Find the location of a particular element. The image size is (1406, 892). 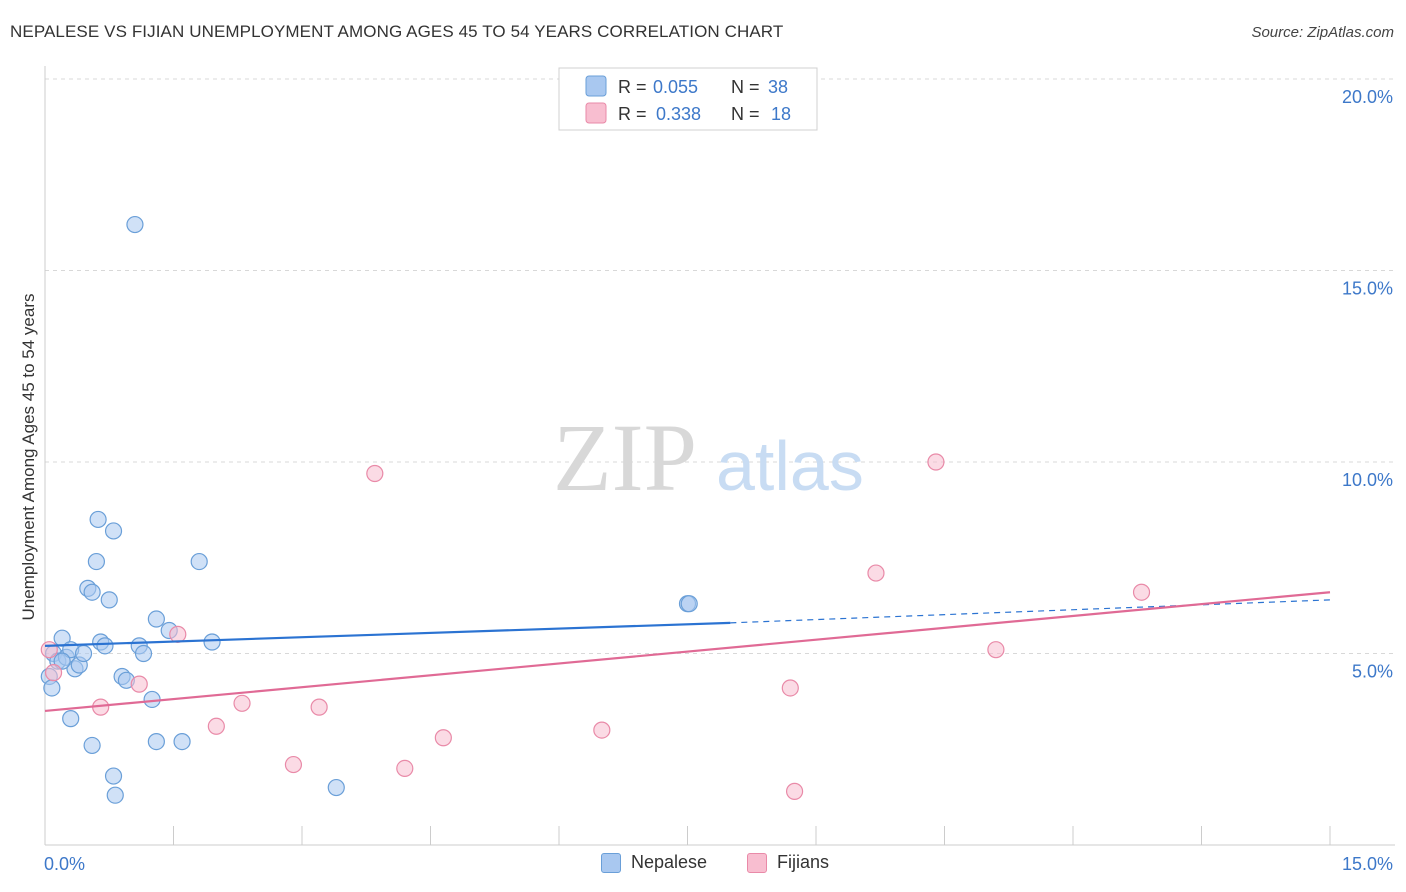

legend-n-value: 38 is located at coordinates (778, 87).